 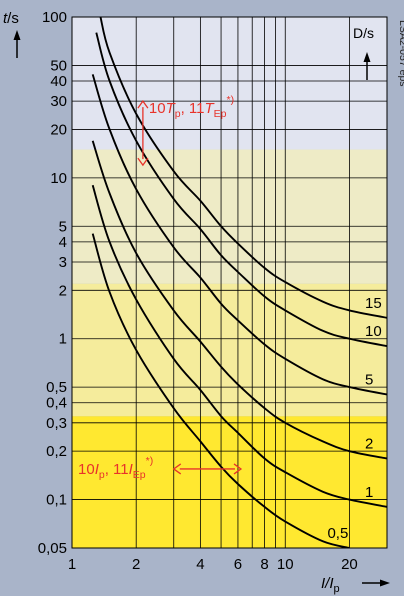 I want to click on x-tick-label: 6, so click(x=238, y=564).